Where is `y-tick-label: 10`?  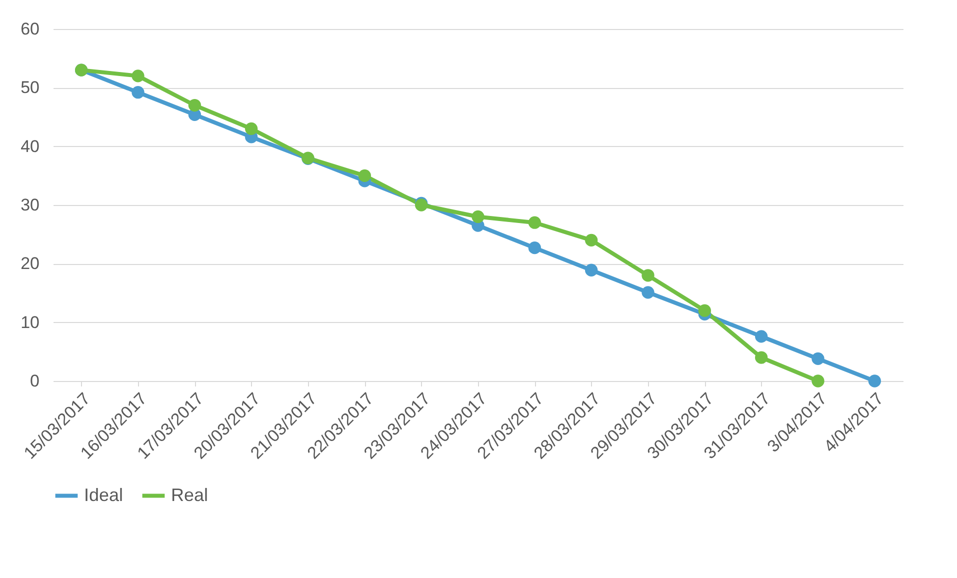
y-tick-label: 10 is located at coordinates (30, 322).